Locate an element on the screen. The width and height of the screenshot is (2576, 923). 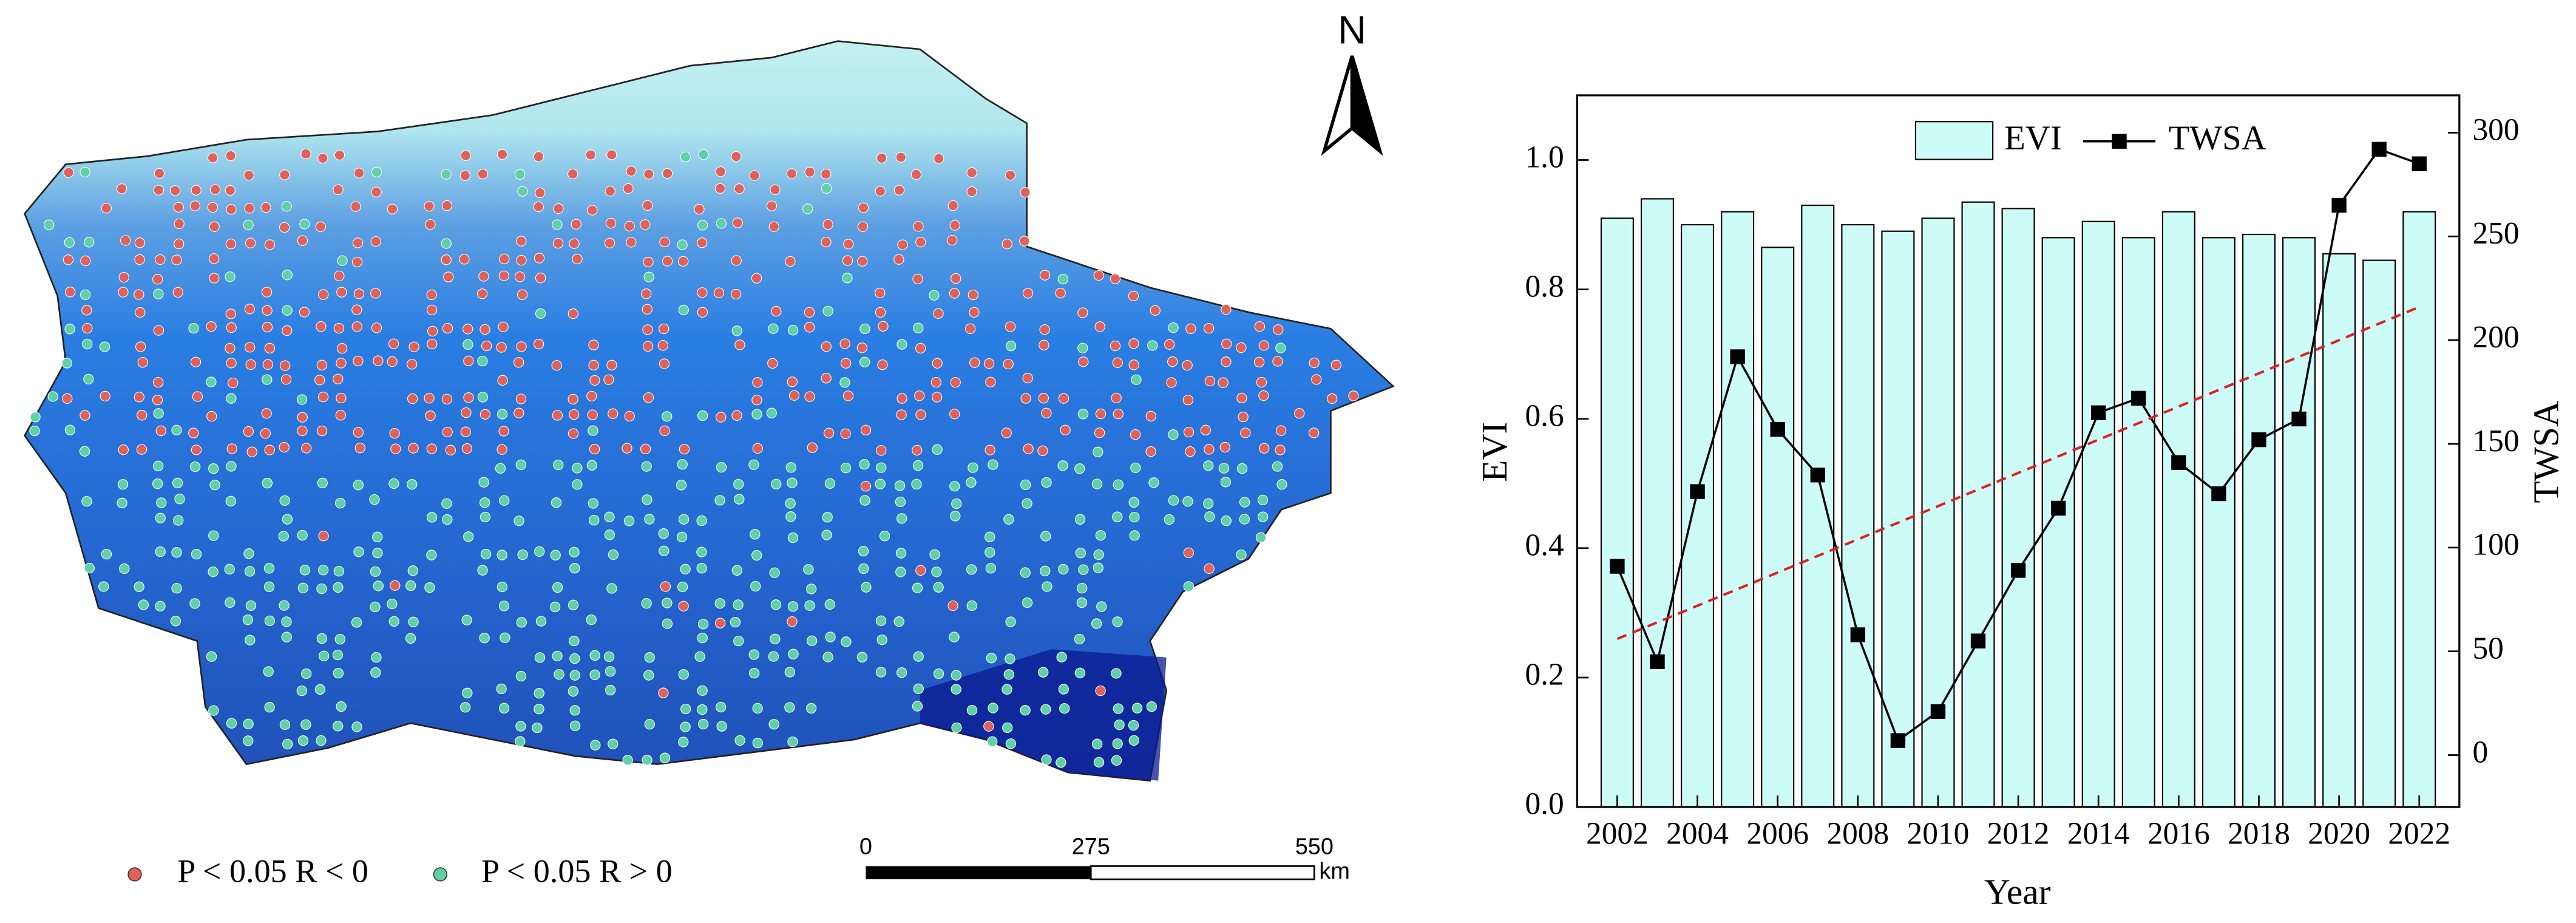
y2-axis-label: TWSA is located at coordinates (2546, 452).